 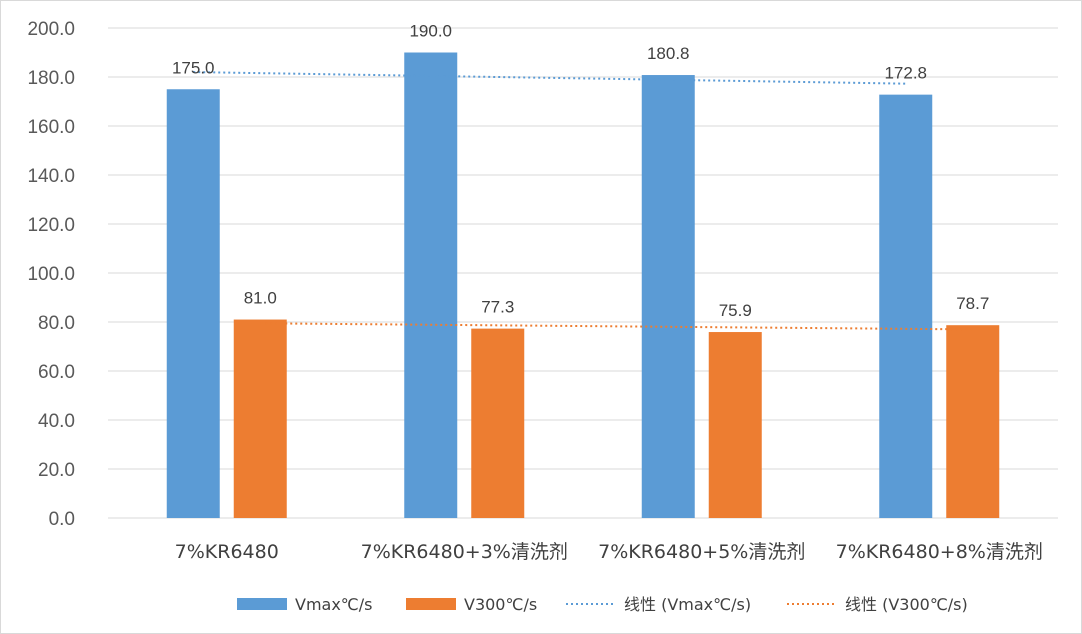 What do you see at coordinates (939, 552) in the screenshot?
I see `x-category-label: 7%KR6480+8%清洗剂` at bounding box center [939, 552].